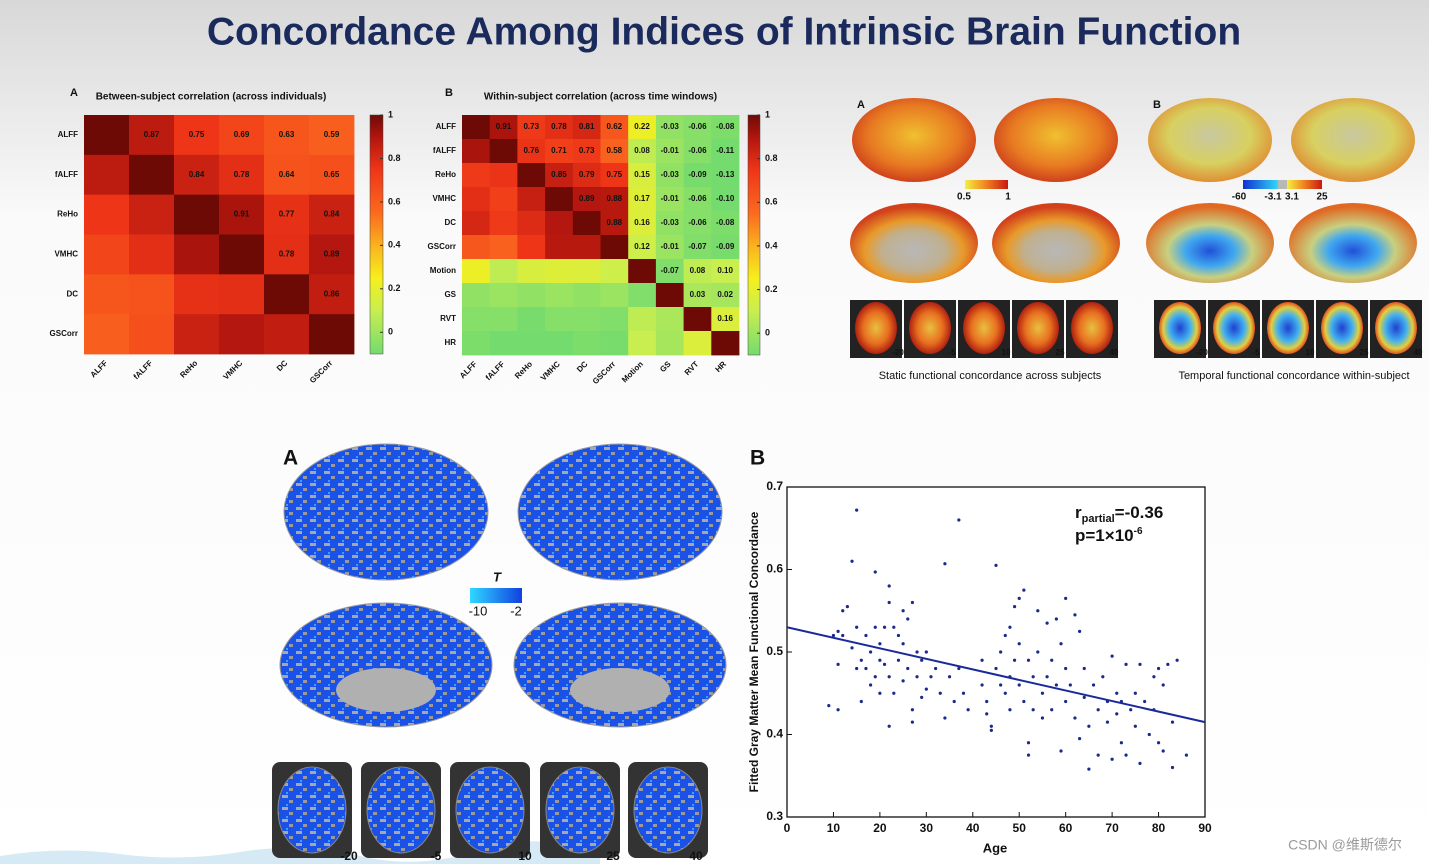 The width and height of the screenshot is (1429, 864). What do you see at coordinates (613, 856) in the screenshot?
I see `slice-label: 25` at bounding box center [613, 856].